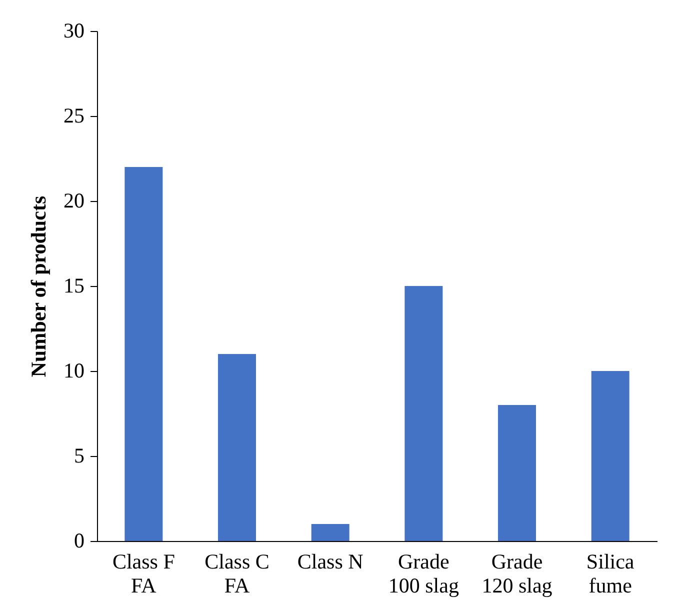  Describe the element at coordinates (237, 574) in the screenshot. I see `x-tick-label: Class C FA` at that location.